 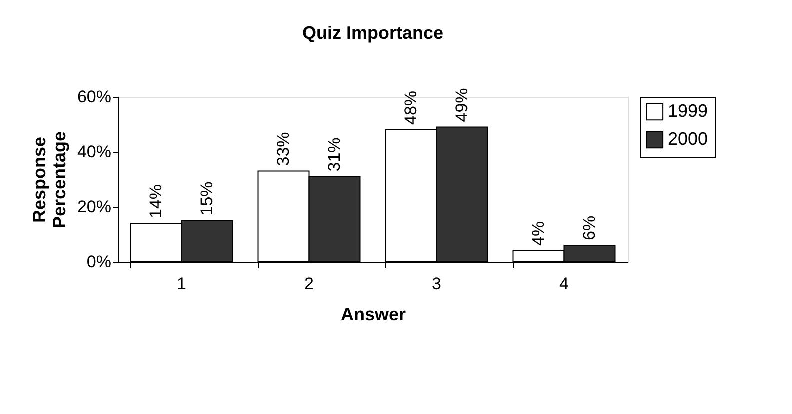 What do you see at coordinates (94, 152) in the screenshot?
I see `y-tick-label: 40%` at bounding box center [94, 152].